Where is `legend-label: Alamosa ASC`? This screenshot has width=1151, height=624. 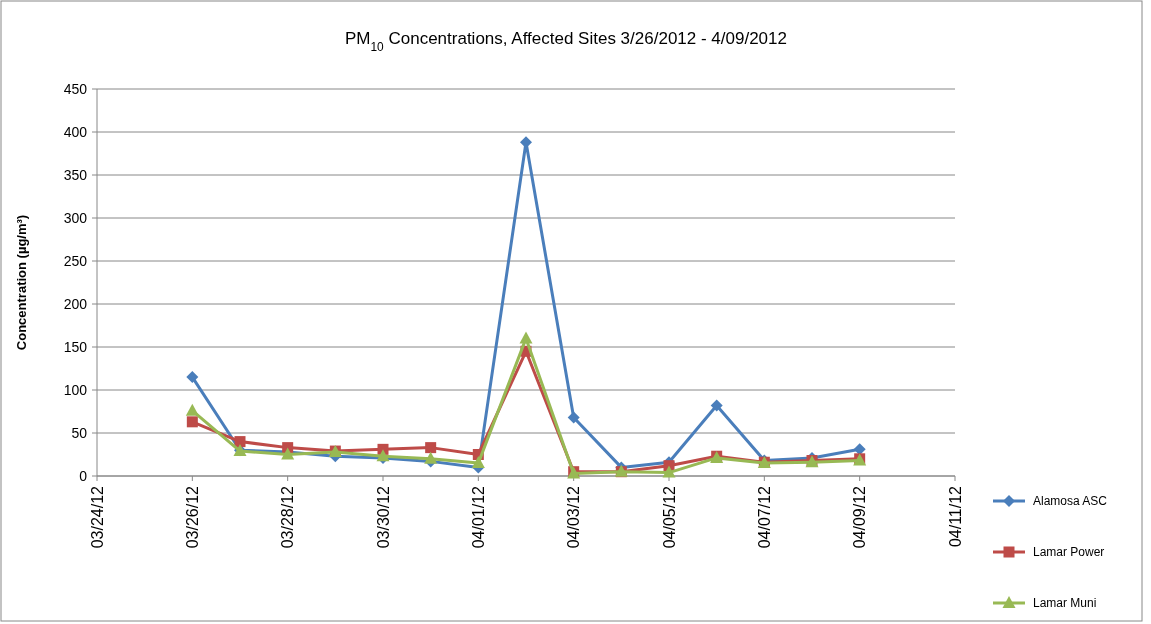
legend-label: Alamosa ASC is located at coordinates (1070, 501).